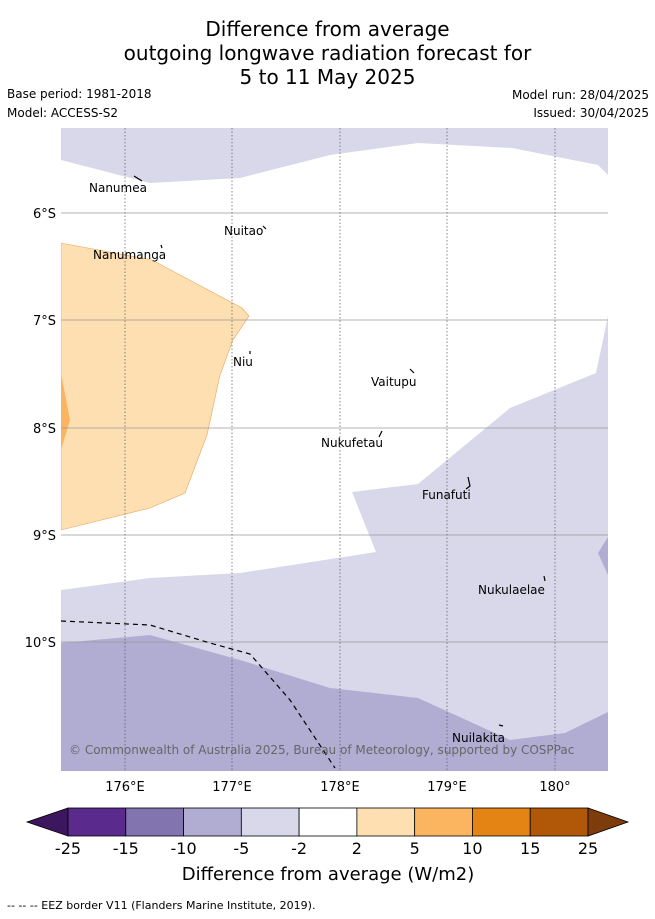 The height and width of the screenshot is (919, 655). I want to click on model-text: Model: ACCESS-S2, so click(63, 113).